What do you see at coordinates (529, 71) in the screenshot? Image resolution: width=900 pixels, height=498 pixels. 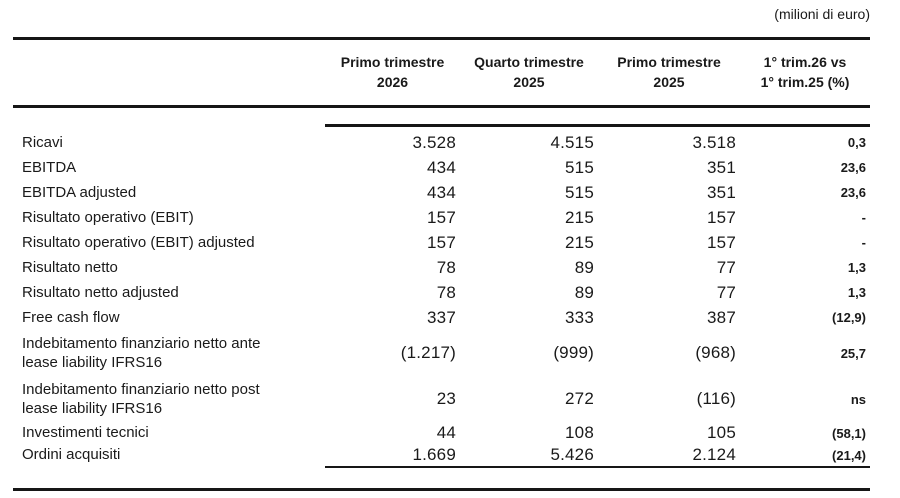 I see `column-header-q4-2025: Quarto trimestre 2025` at bounding box center [529, 71].